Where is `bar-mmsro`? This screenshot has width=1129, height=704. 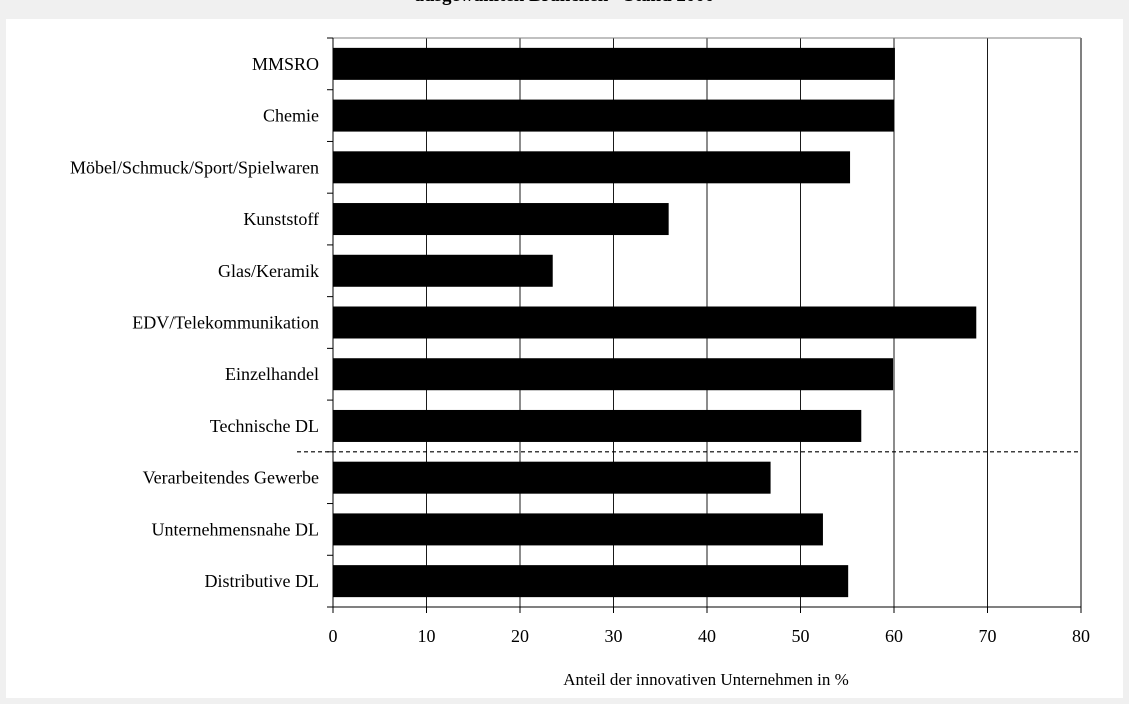
bar-mmsro is located at coordinates (614, 63).